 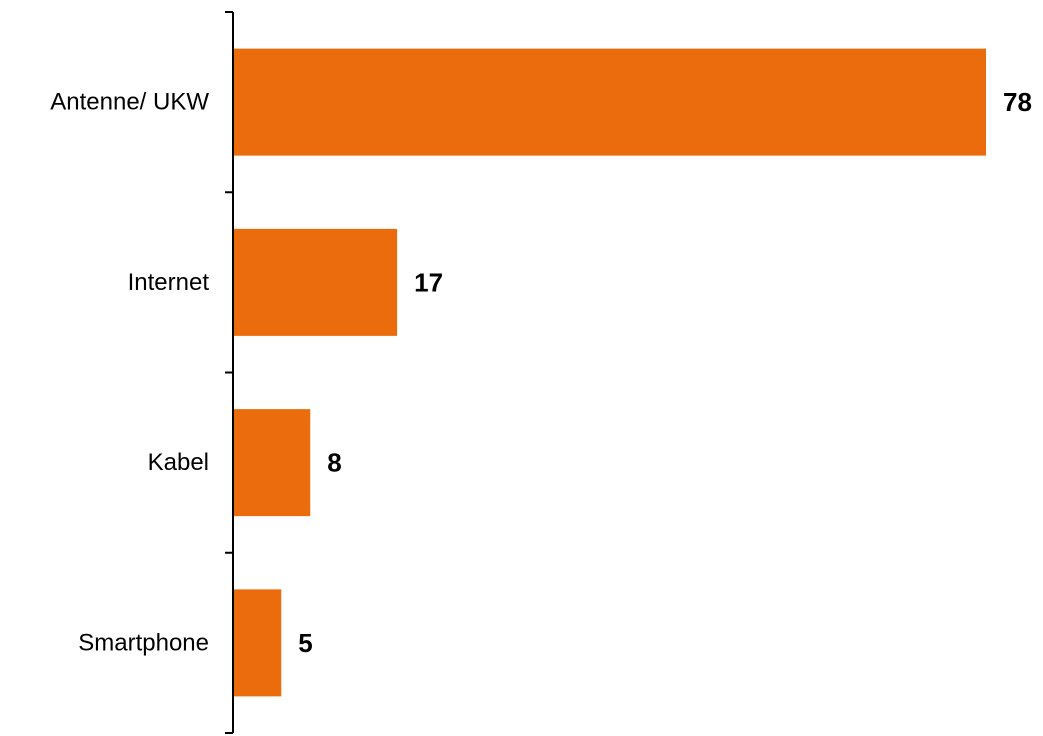 I want to click on value-label: 17, so click(x=428, y=282).